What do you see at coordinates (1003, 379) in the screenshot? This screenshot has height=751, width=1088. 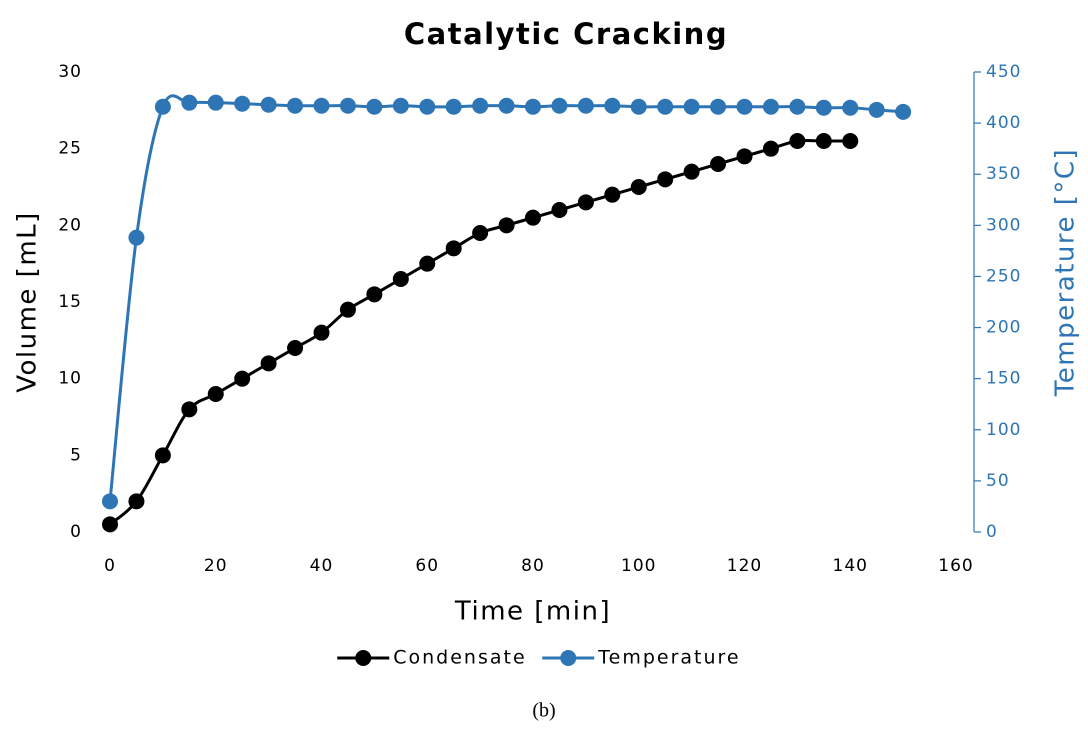 I see `y2-tick-label: 150` at bounding box center [1003, 379].